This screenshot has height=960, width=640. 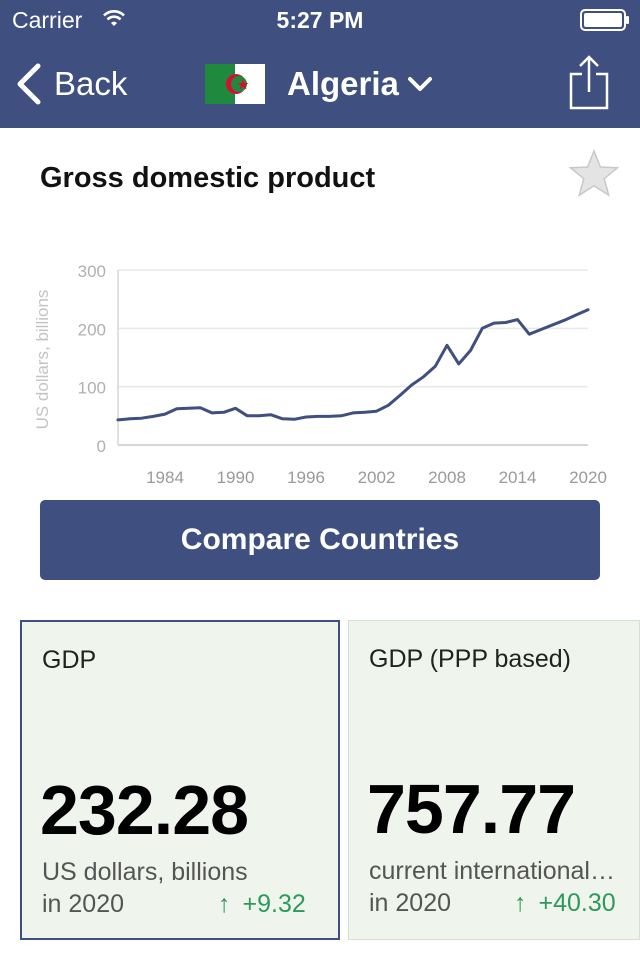 I want to click on card-change-value: +9.32, so click(x=274, y=904).